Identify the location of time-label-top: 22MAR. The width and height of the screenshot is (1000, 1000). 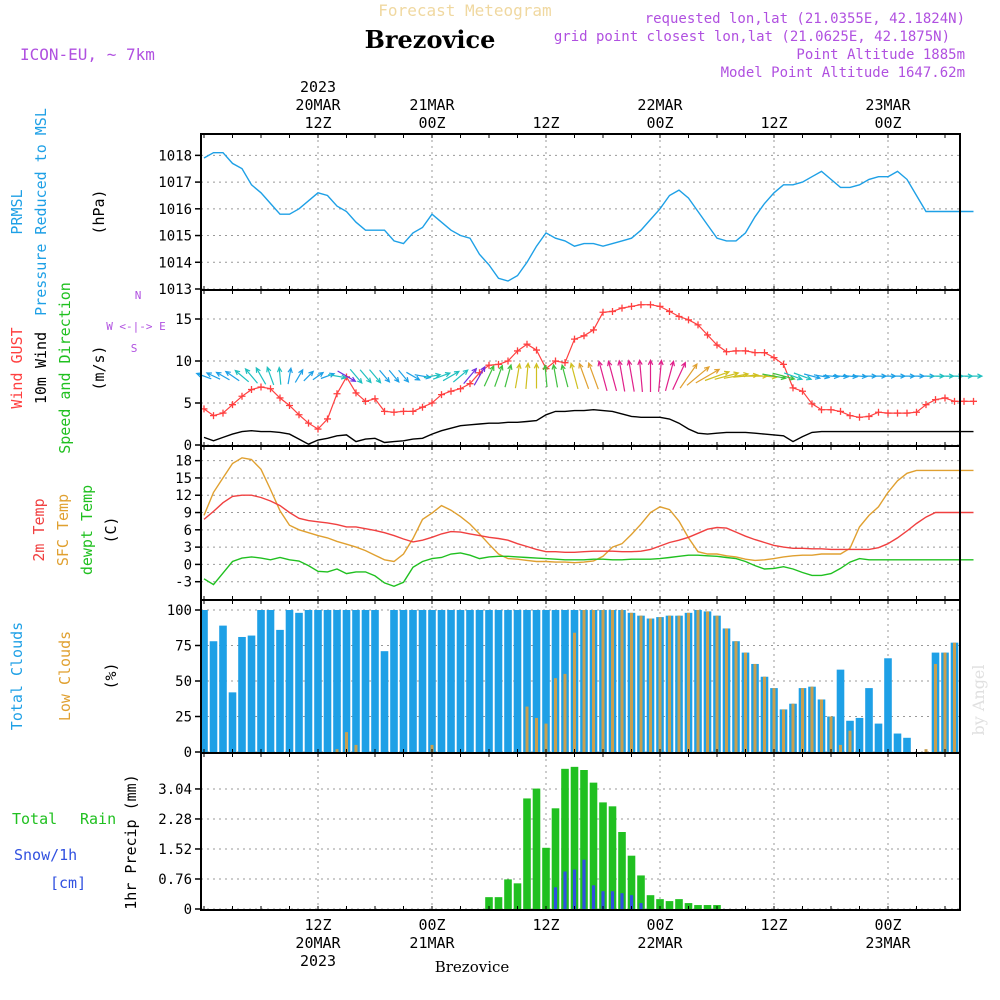
(660, 105).